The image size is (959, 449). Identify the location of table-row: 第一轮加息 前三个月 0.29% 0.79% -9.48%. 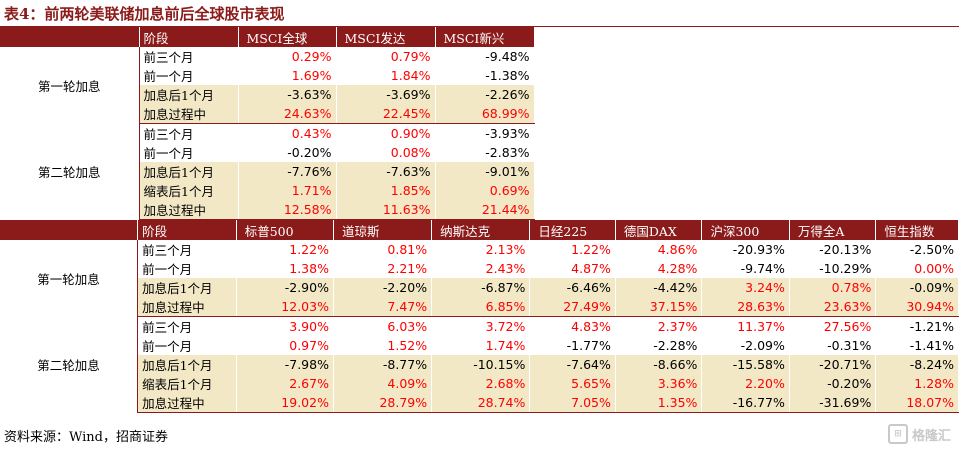
(267, 85).